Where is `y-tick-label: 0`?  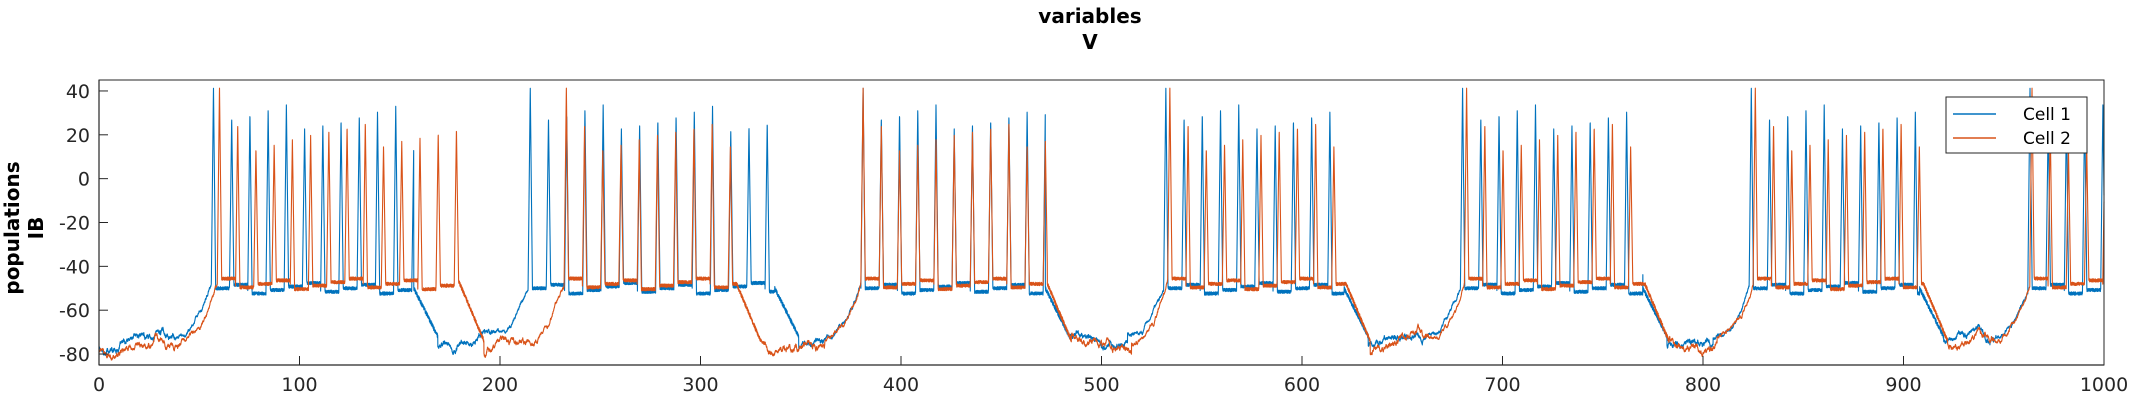 y-tick-label: 0 is located at coordinates (84, 180).